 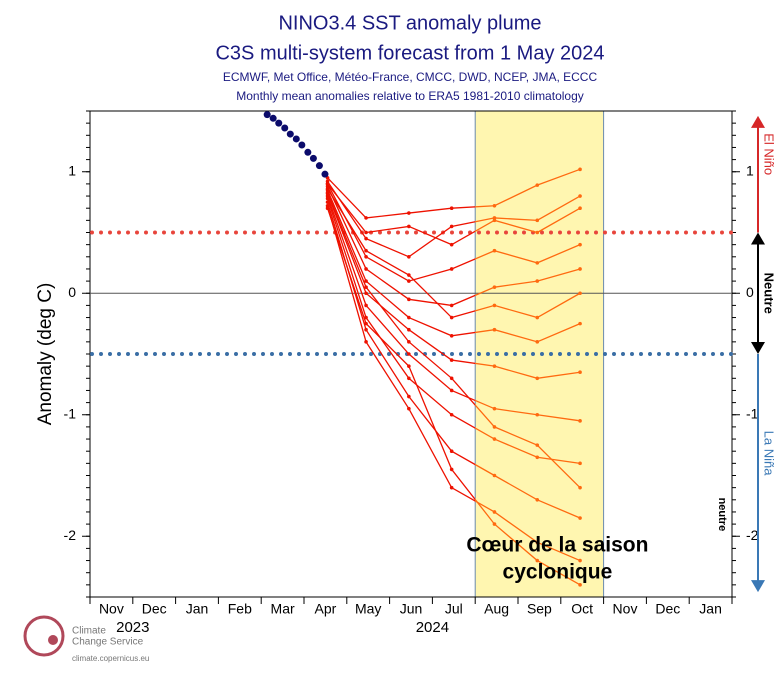 I want to click on year-label: 2024, so click(x=432, y=627).